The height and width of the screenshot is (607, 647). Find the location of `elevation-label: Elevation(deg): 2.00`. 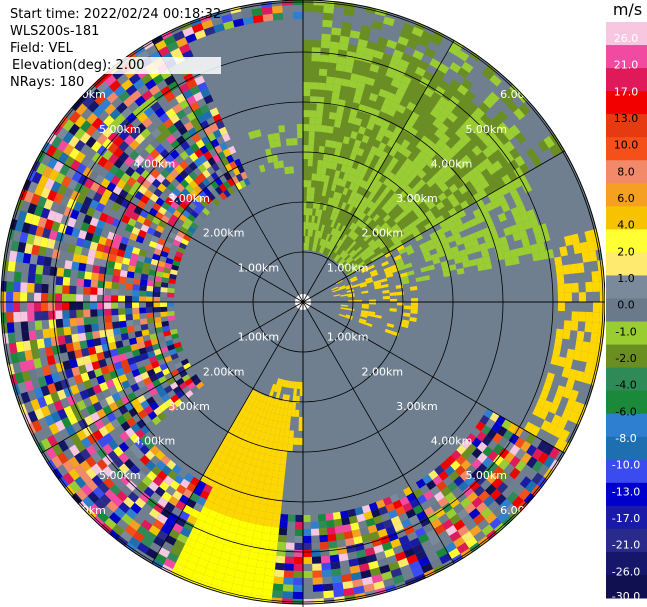

elevation-label: Elevation(deg): 2.00 is located at coordinates (116, 65).